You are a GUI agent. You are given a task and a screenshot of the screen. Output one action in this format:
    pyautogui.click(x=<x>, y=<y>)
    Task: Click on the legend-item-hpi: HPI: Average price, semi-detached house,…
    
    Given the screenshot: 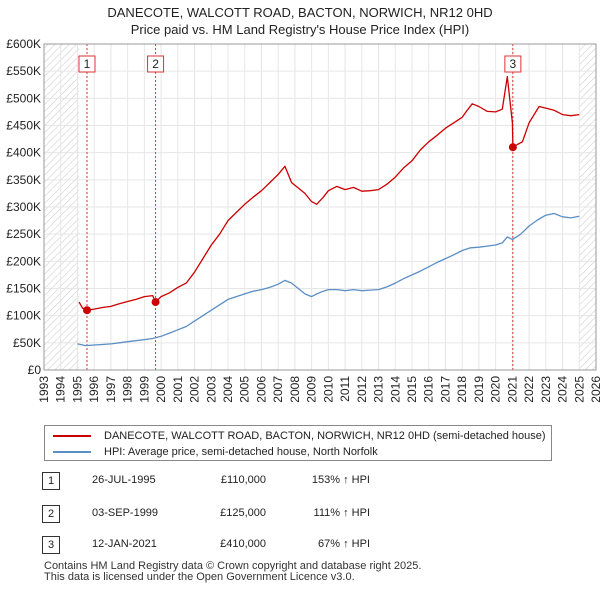 What is the action you would take?
    pyautogui.click(x=215, y=452)
    